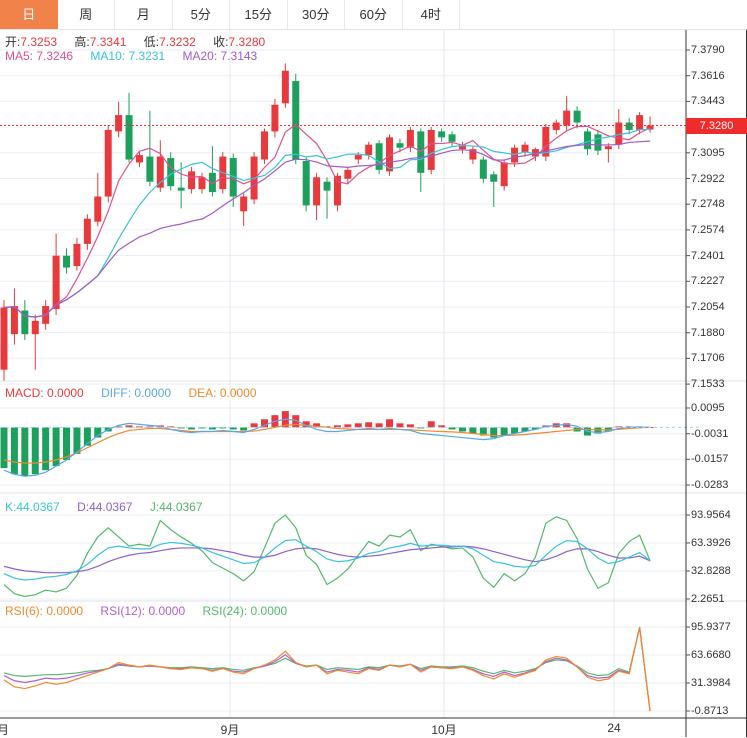  Describe the element at coordinates (123, 611) in the screenshot. I see `rsi12-label: RSI(12):` at that location.